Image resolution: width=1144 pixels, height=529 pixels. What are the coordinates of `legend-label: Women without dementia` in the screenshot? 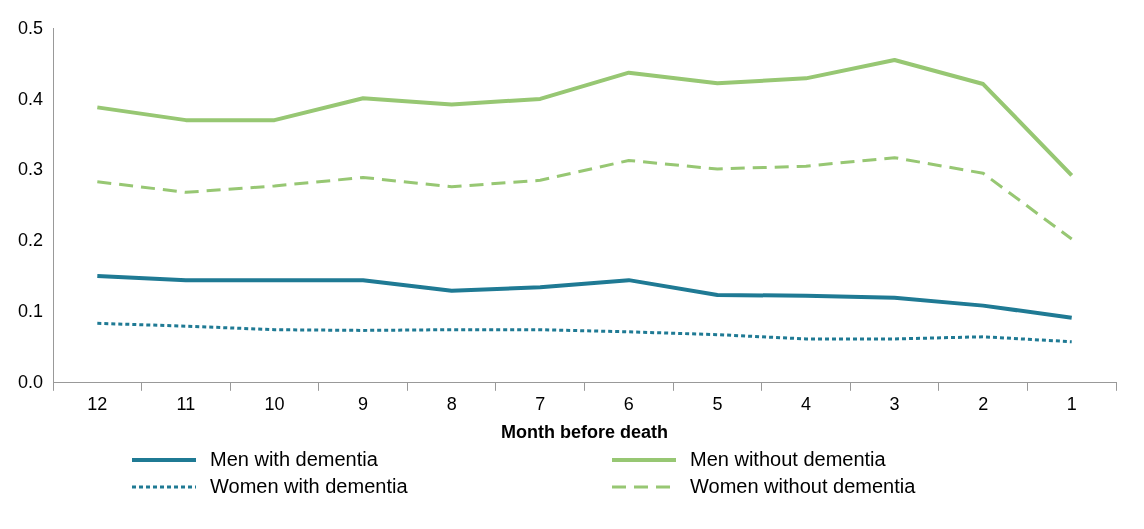 It's located at (803, 486).